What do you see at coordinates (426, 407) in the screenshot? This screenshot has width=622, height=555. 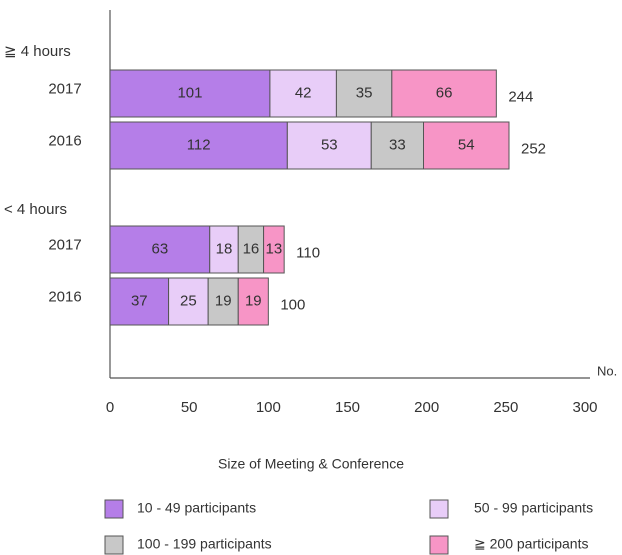 I see `x-tick-label: 200` at bounding box center [426, 407].